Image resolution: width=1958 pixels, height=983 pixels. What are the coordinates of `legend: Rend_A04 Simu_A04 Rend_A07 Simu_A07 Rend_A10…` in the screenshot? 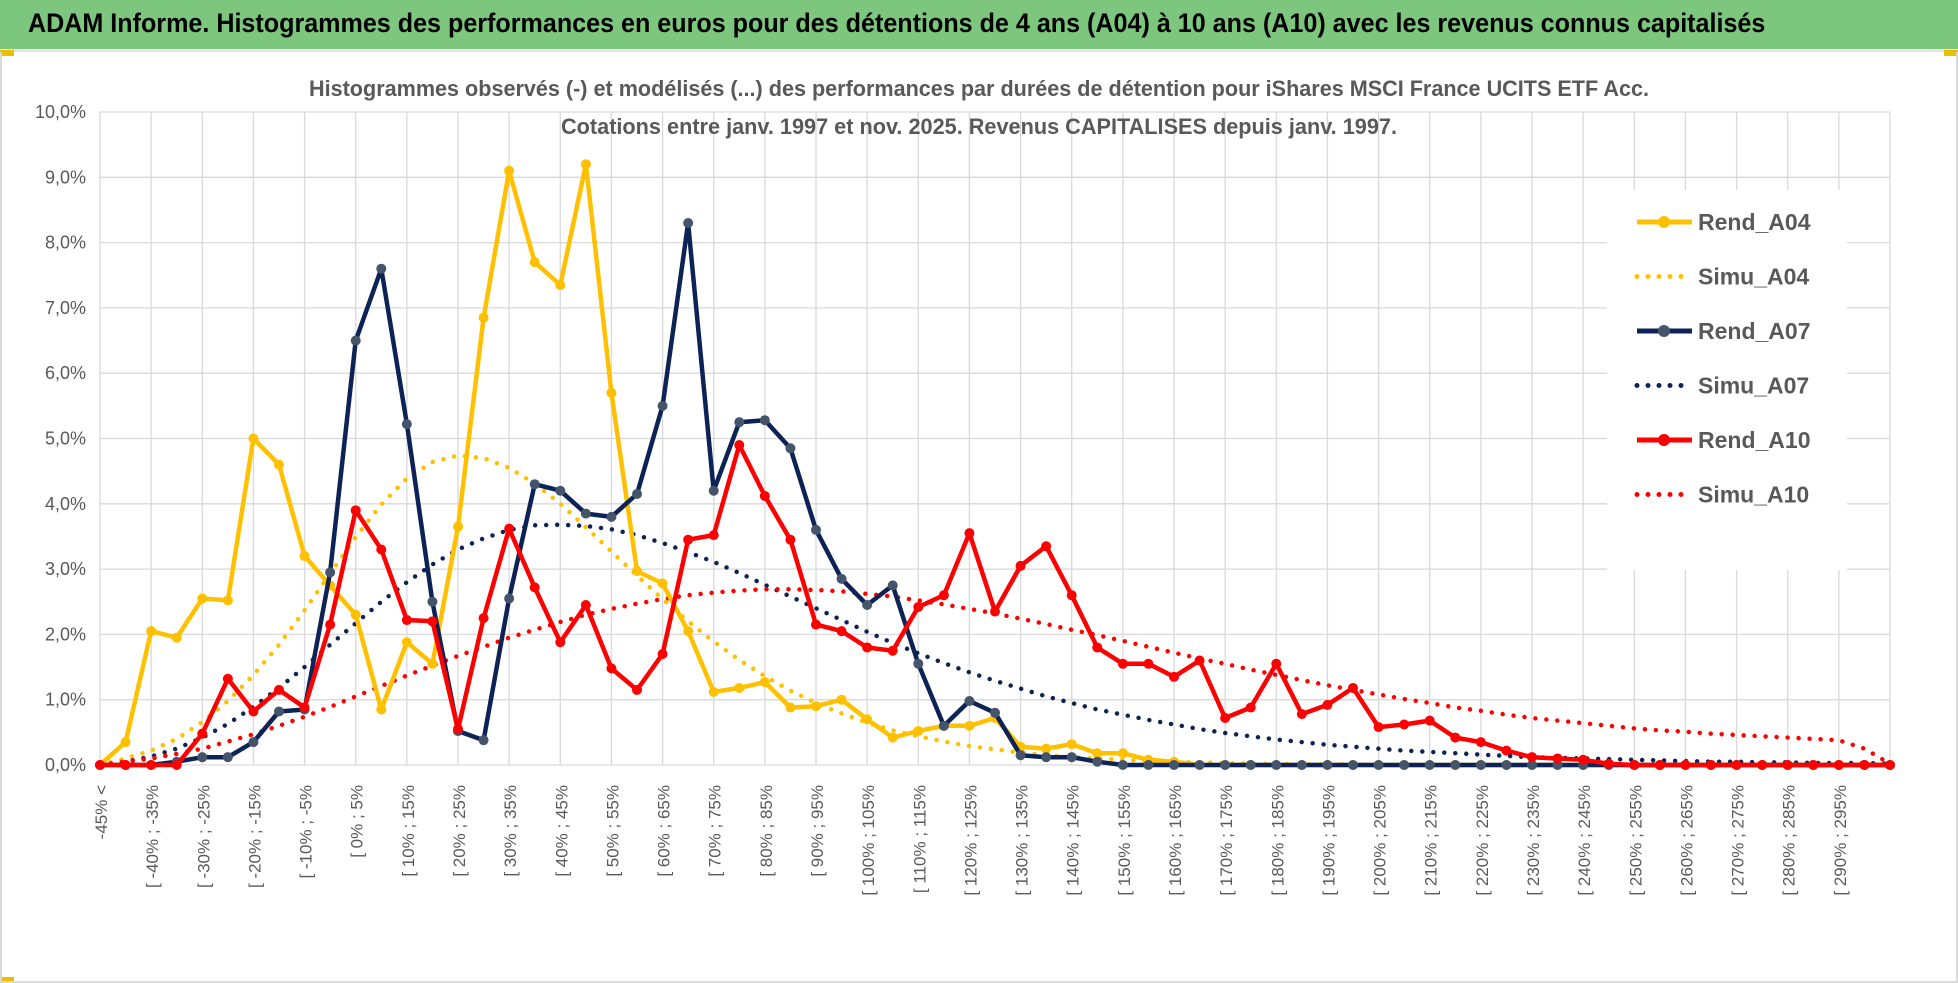 It's located at (1722, 358).